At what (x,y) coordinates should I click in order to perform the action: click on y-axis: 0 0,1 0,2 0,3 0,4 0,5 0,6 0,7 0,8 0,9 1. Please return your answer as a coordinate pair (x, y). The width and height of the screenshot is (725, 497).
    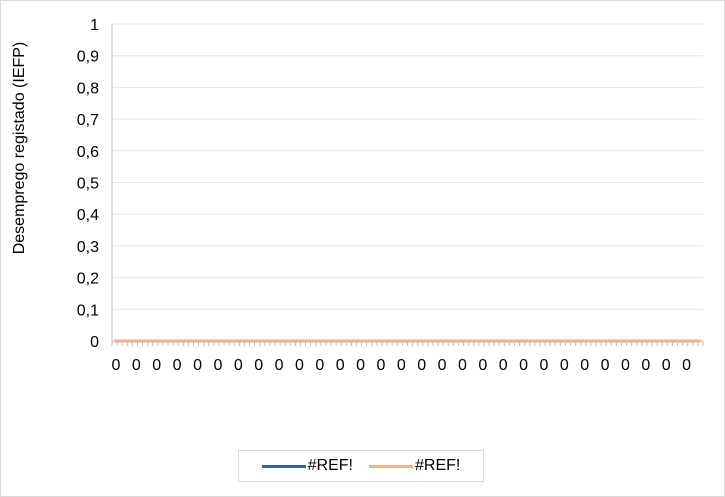
    Looking at the image, I should click on (95, 184).